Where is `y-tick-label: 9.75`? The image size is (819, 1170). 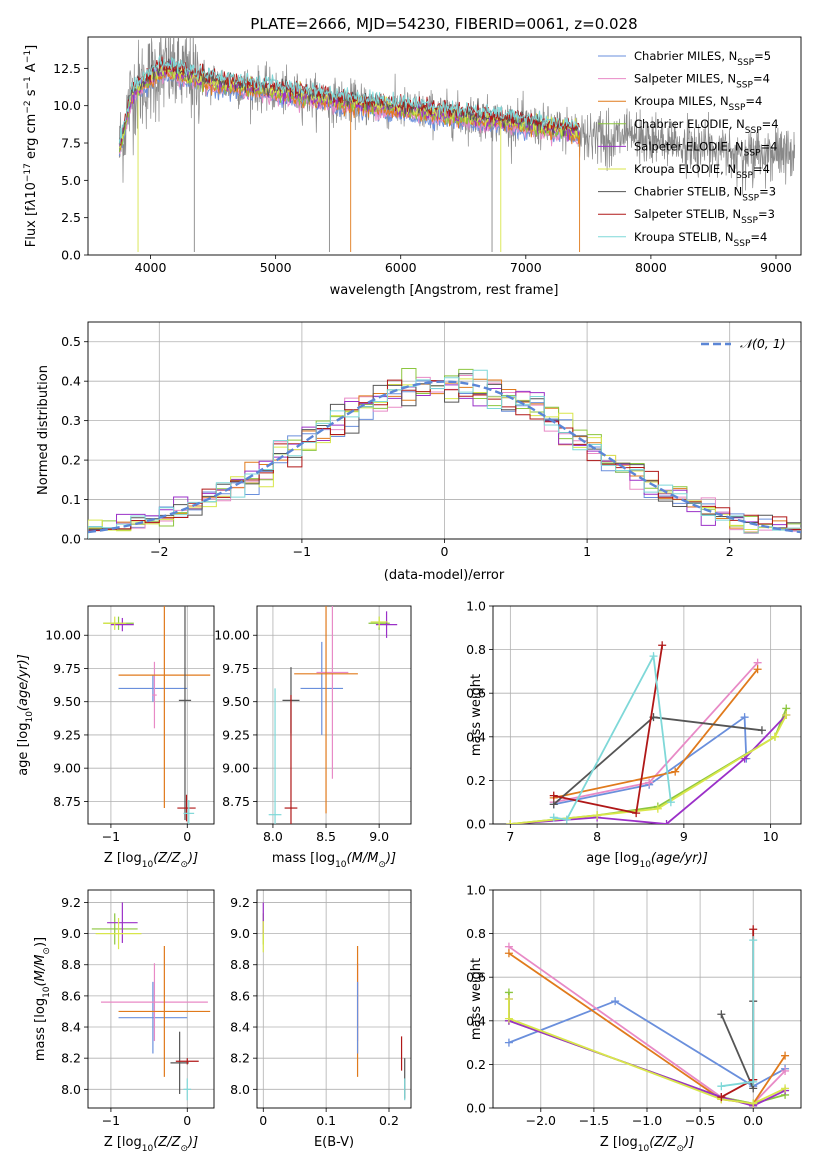
y-tick-label: 9.75 is located at coordinates (236, 668).